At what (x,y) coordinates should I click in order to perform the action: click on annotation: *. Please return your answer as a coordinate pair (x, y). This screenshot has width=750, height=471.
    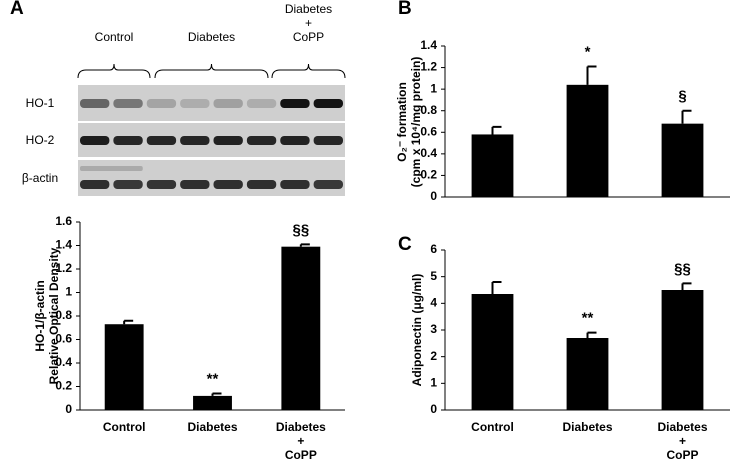
    Looking at the image, I should click on (588, 51).